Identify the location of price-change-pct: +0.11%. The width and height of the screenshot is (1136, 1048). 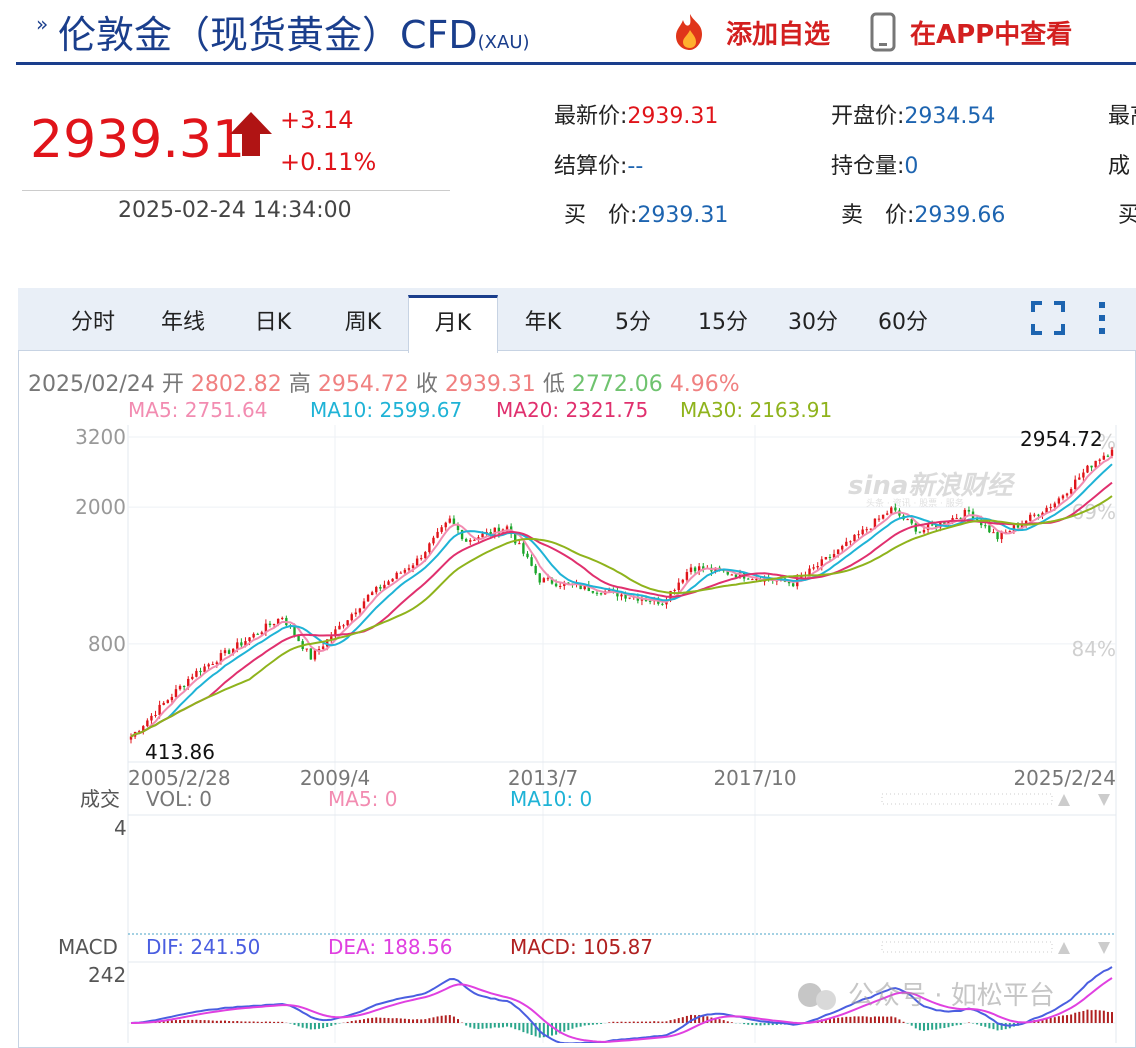
(328, 162).